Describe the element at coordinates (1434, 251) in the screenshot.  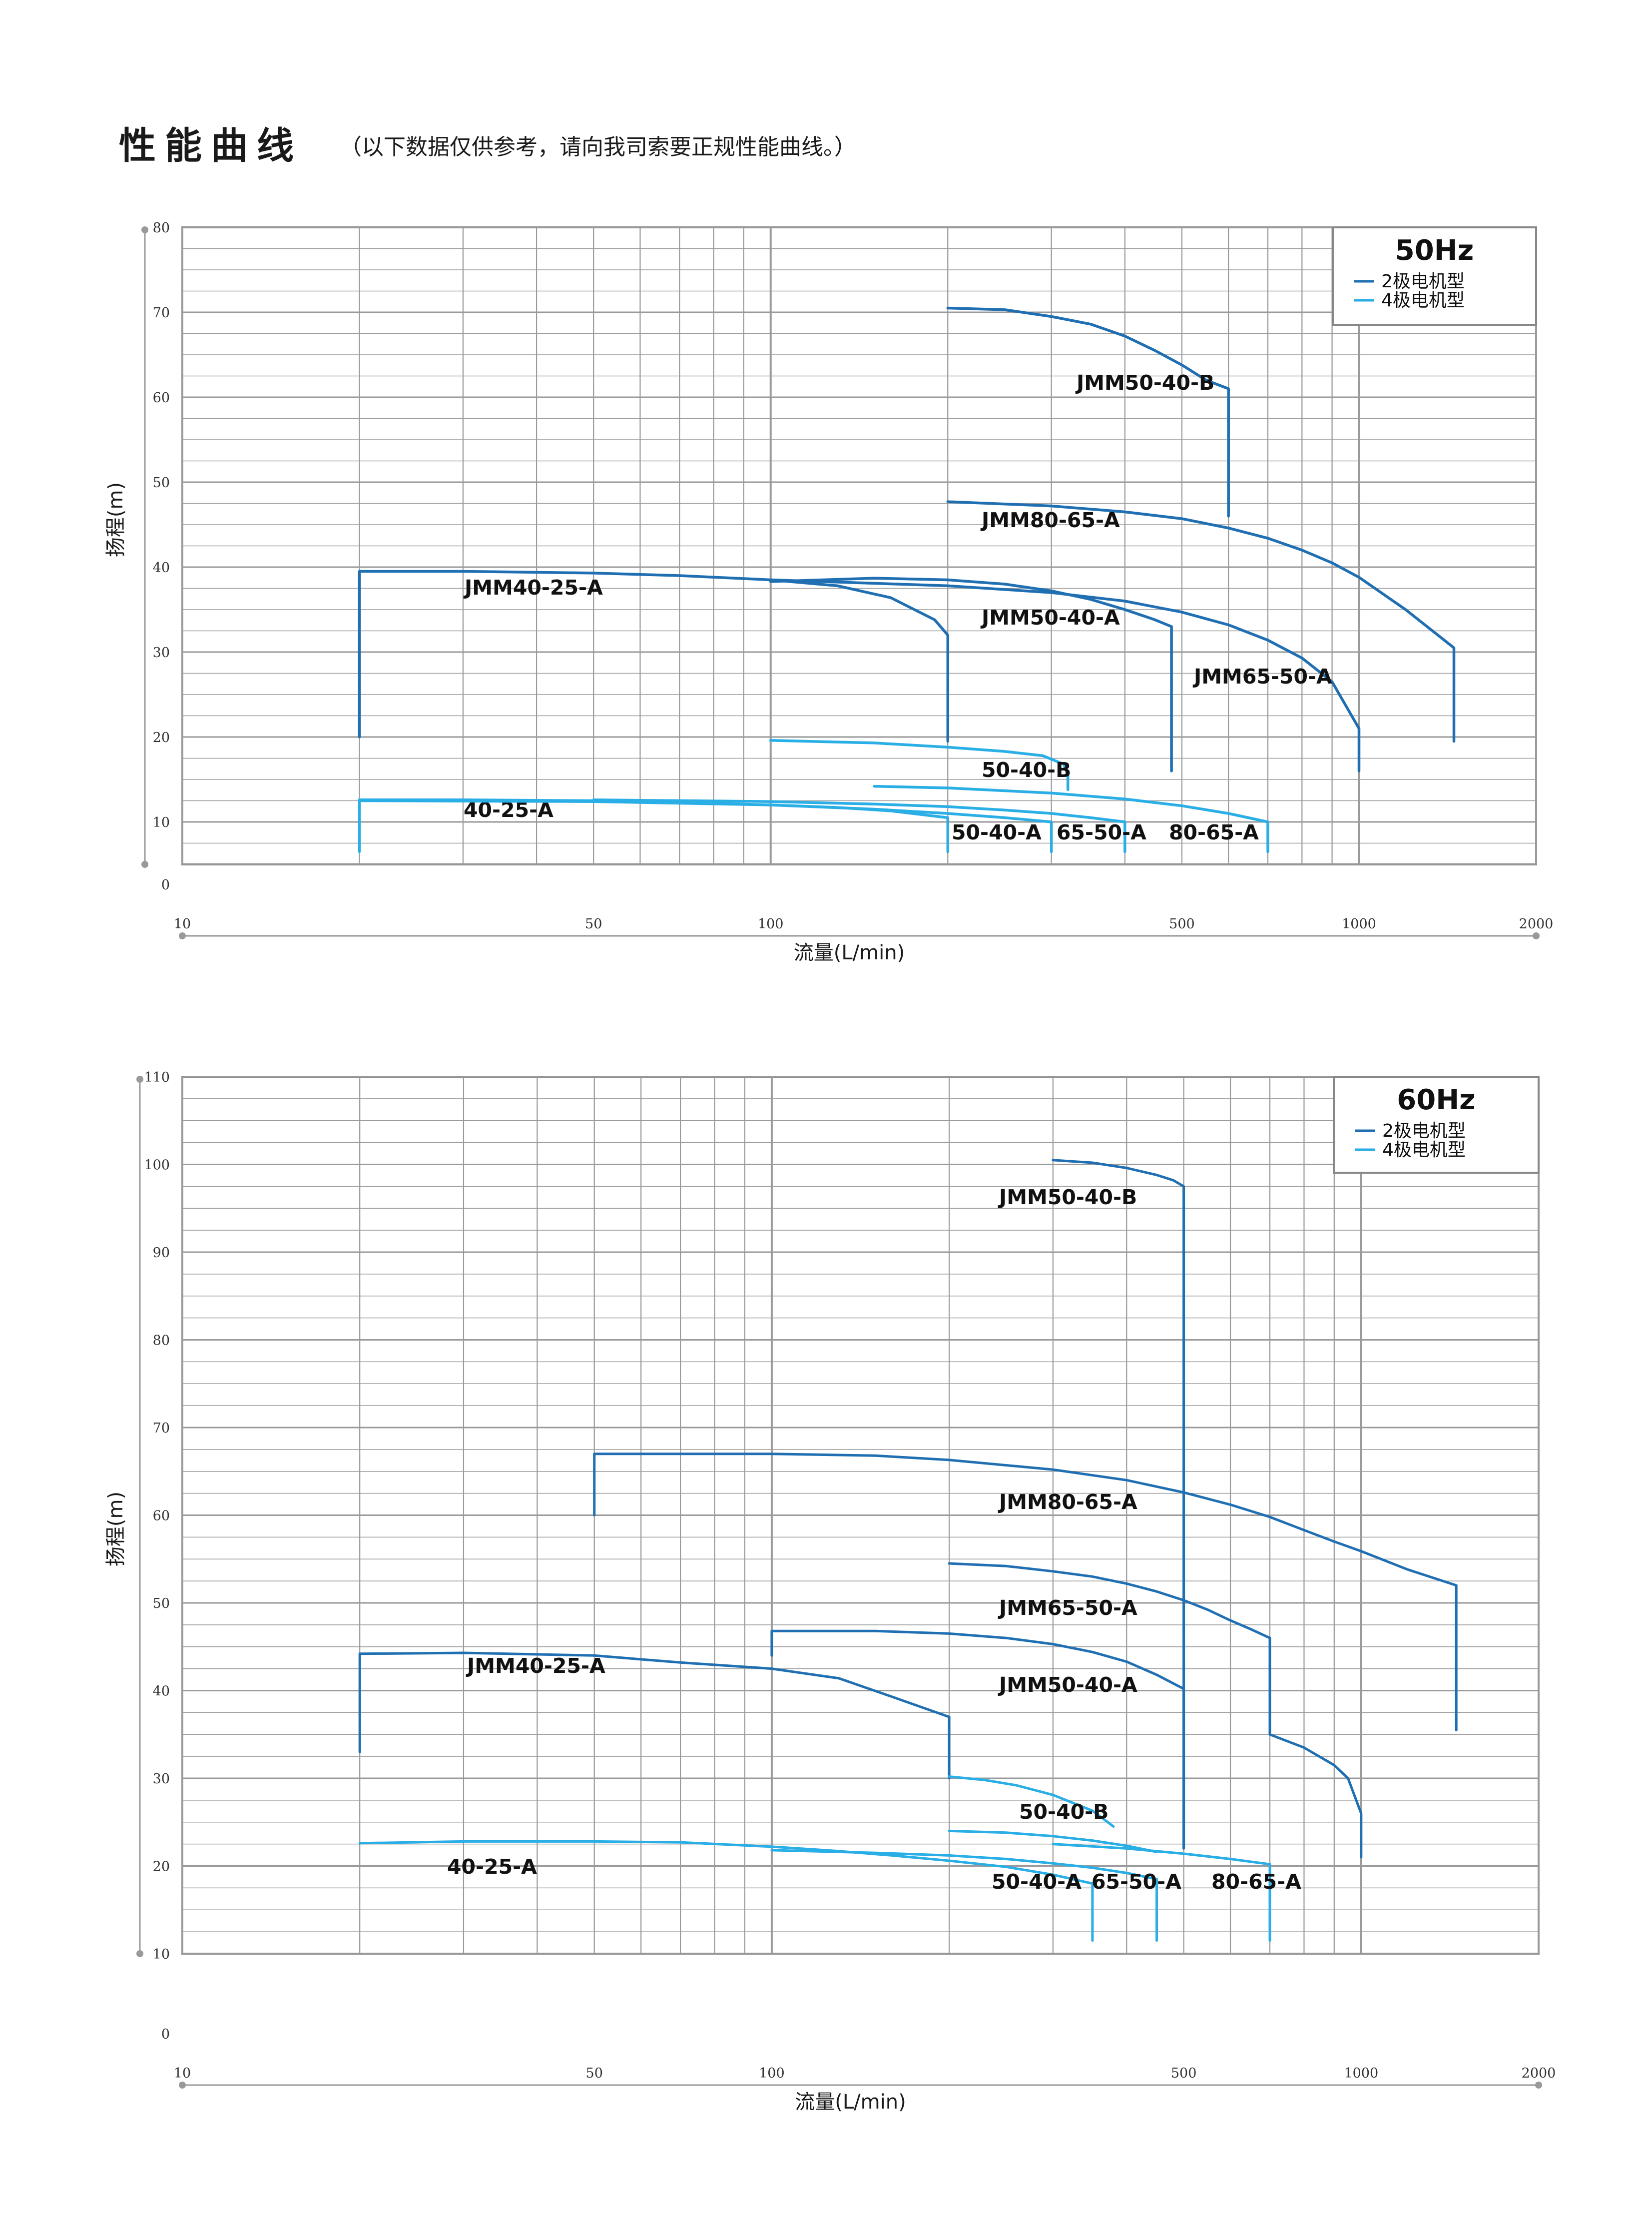
I see `legend-title: 50Hz` at that location.